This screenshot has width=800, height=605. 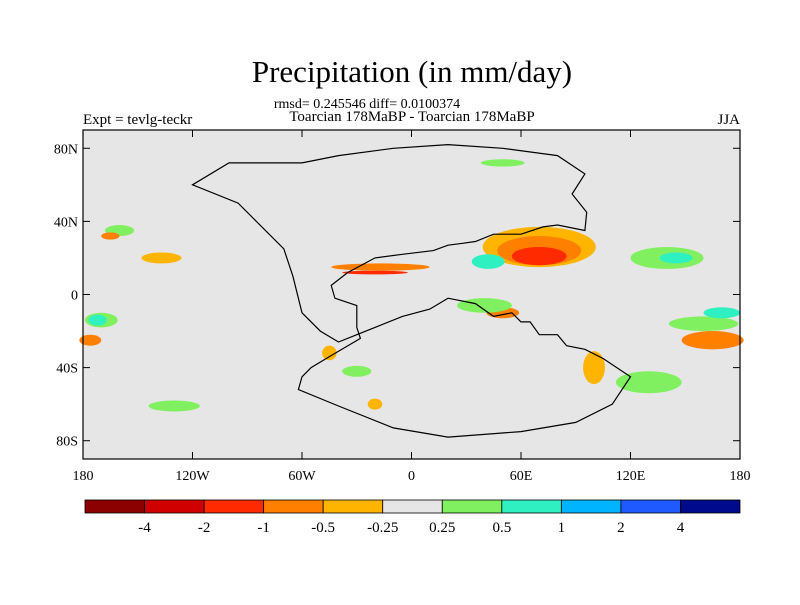 What do you see at coordinates (382, 528) in the screenshot?
I see `colorbar-label: -0.25` at bounding box center [382, 528].